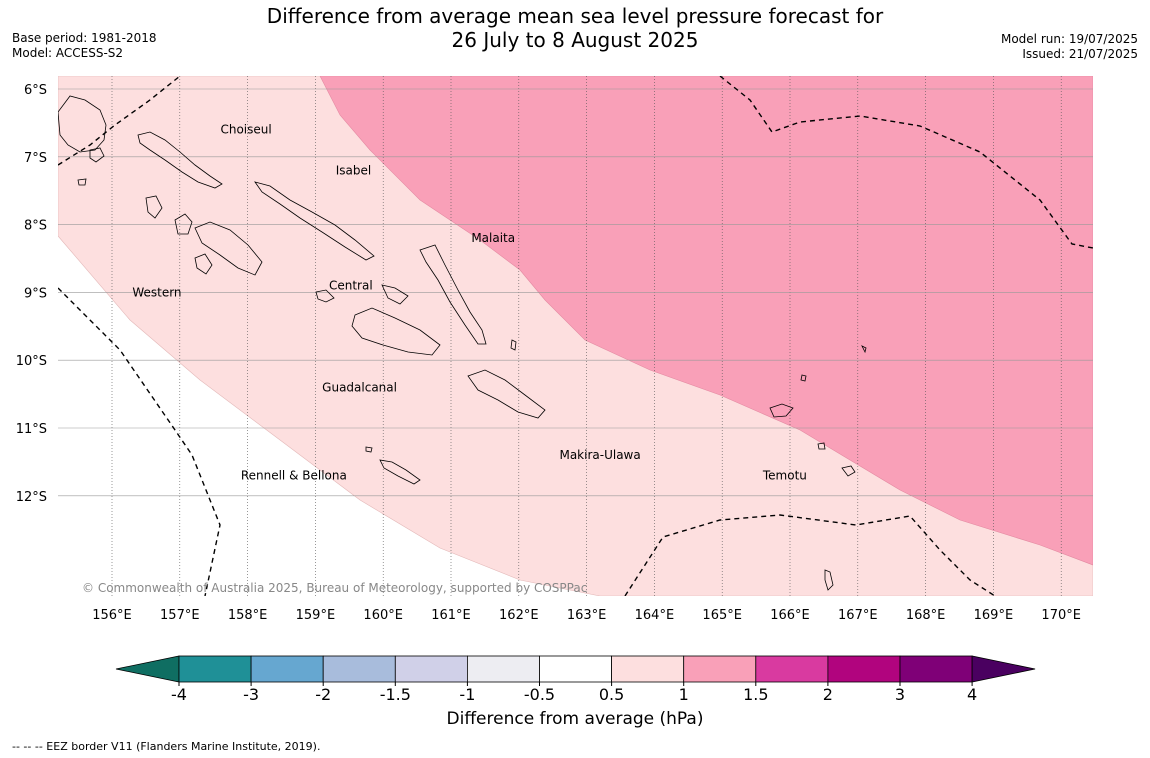 The height and width of the screenshot is (758, 1150). What do you see at coordinates (790, 615) in the screenshot?
I see `lon-tick-label: 166°E` at bounding box center [790, 615].